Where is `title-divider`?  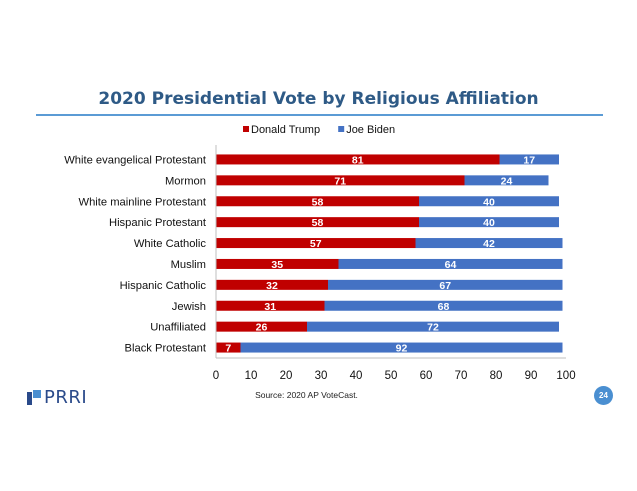
title-divider is located at coordinates (319, 115).